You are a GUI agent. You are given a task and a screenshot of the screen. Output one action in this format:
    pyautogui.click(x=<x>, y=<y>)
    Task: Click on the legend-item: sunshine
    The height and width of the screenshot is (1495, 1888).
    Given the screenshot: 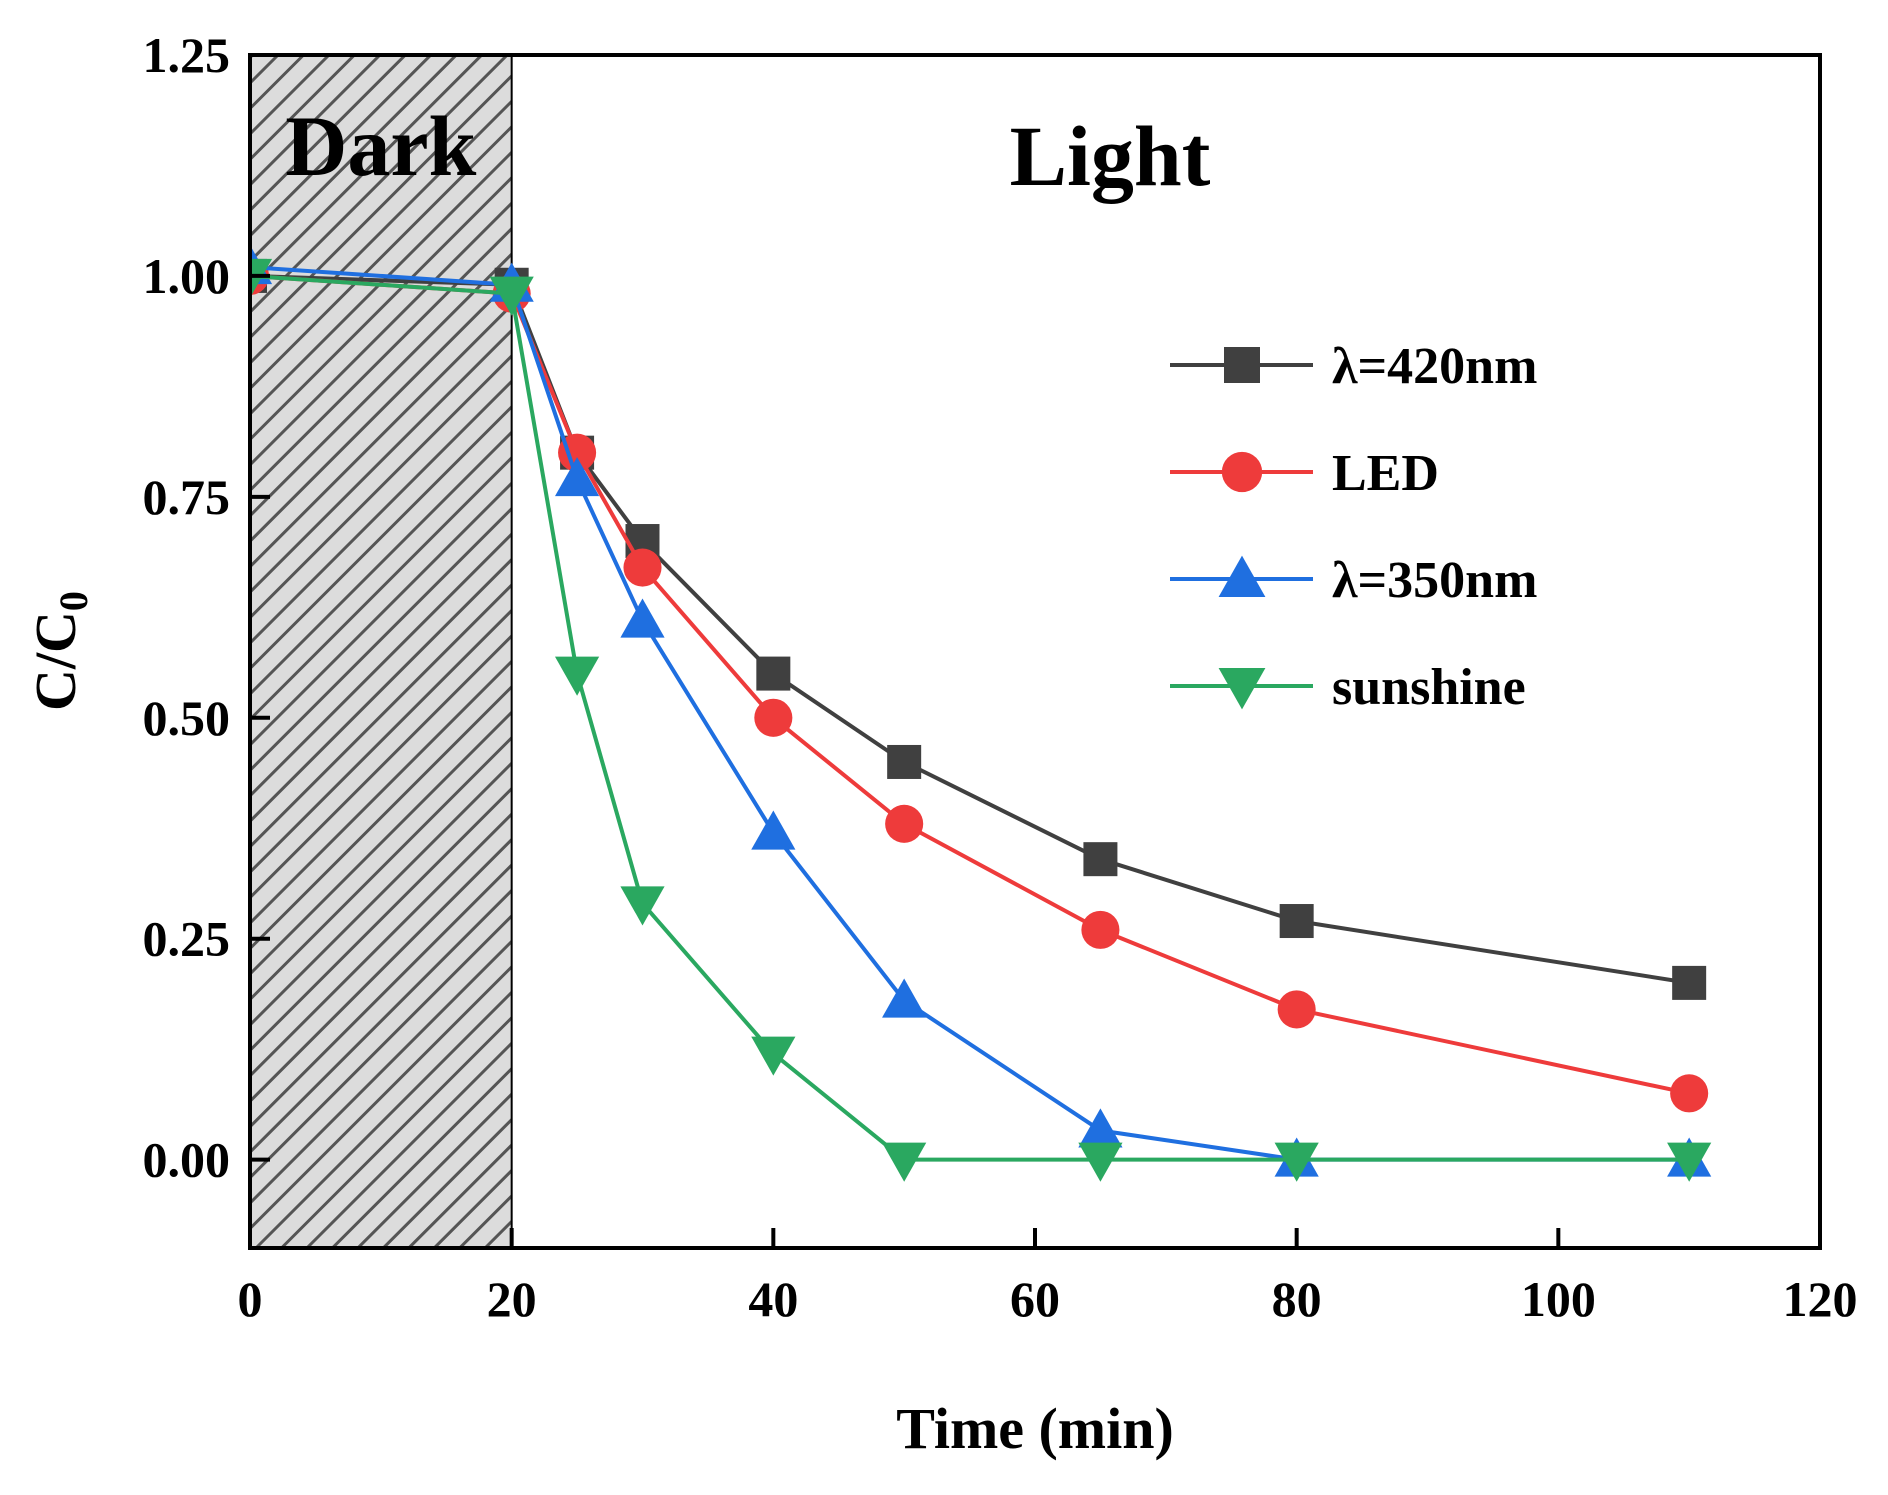 What is the action you would take?
    pyautogui.click(x=1348, y=687)
    